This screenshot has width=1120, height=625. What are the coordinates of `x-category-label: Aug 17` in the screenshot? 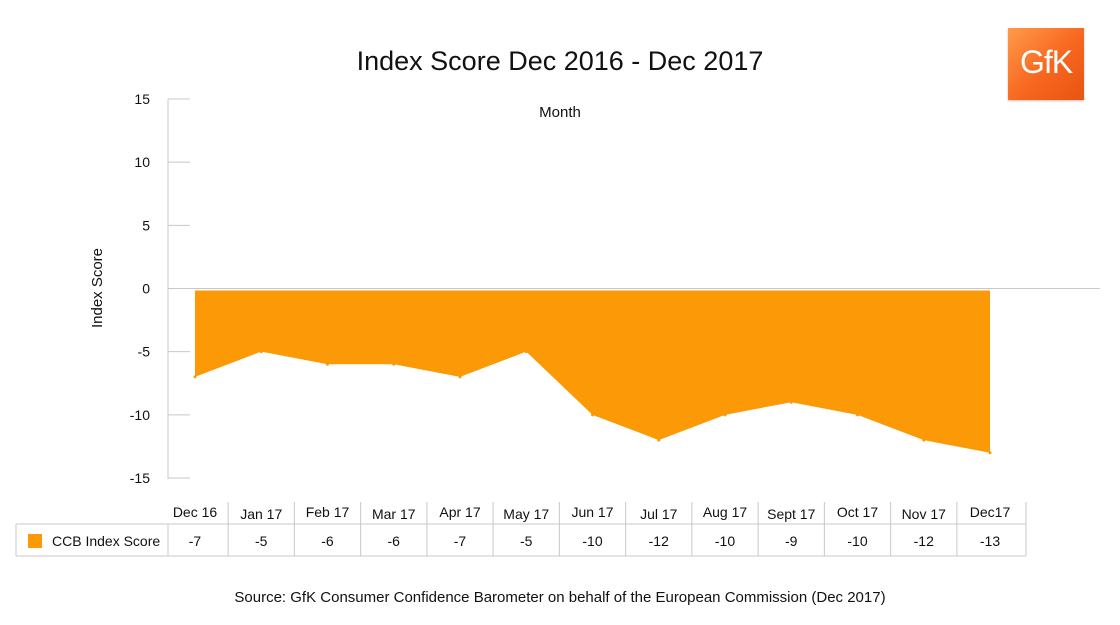 It's located at (725, 512).